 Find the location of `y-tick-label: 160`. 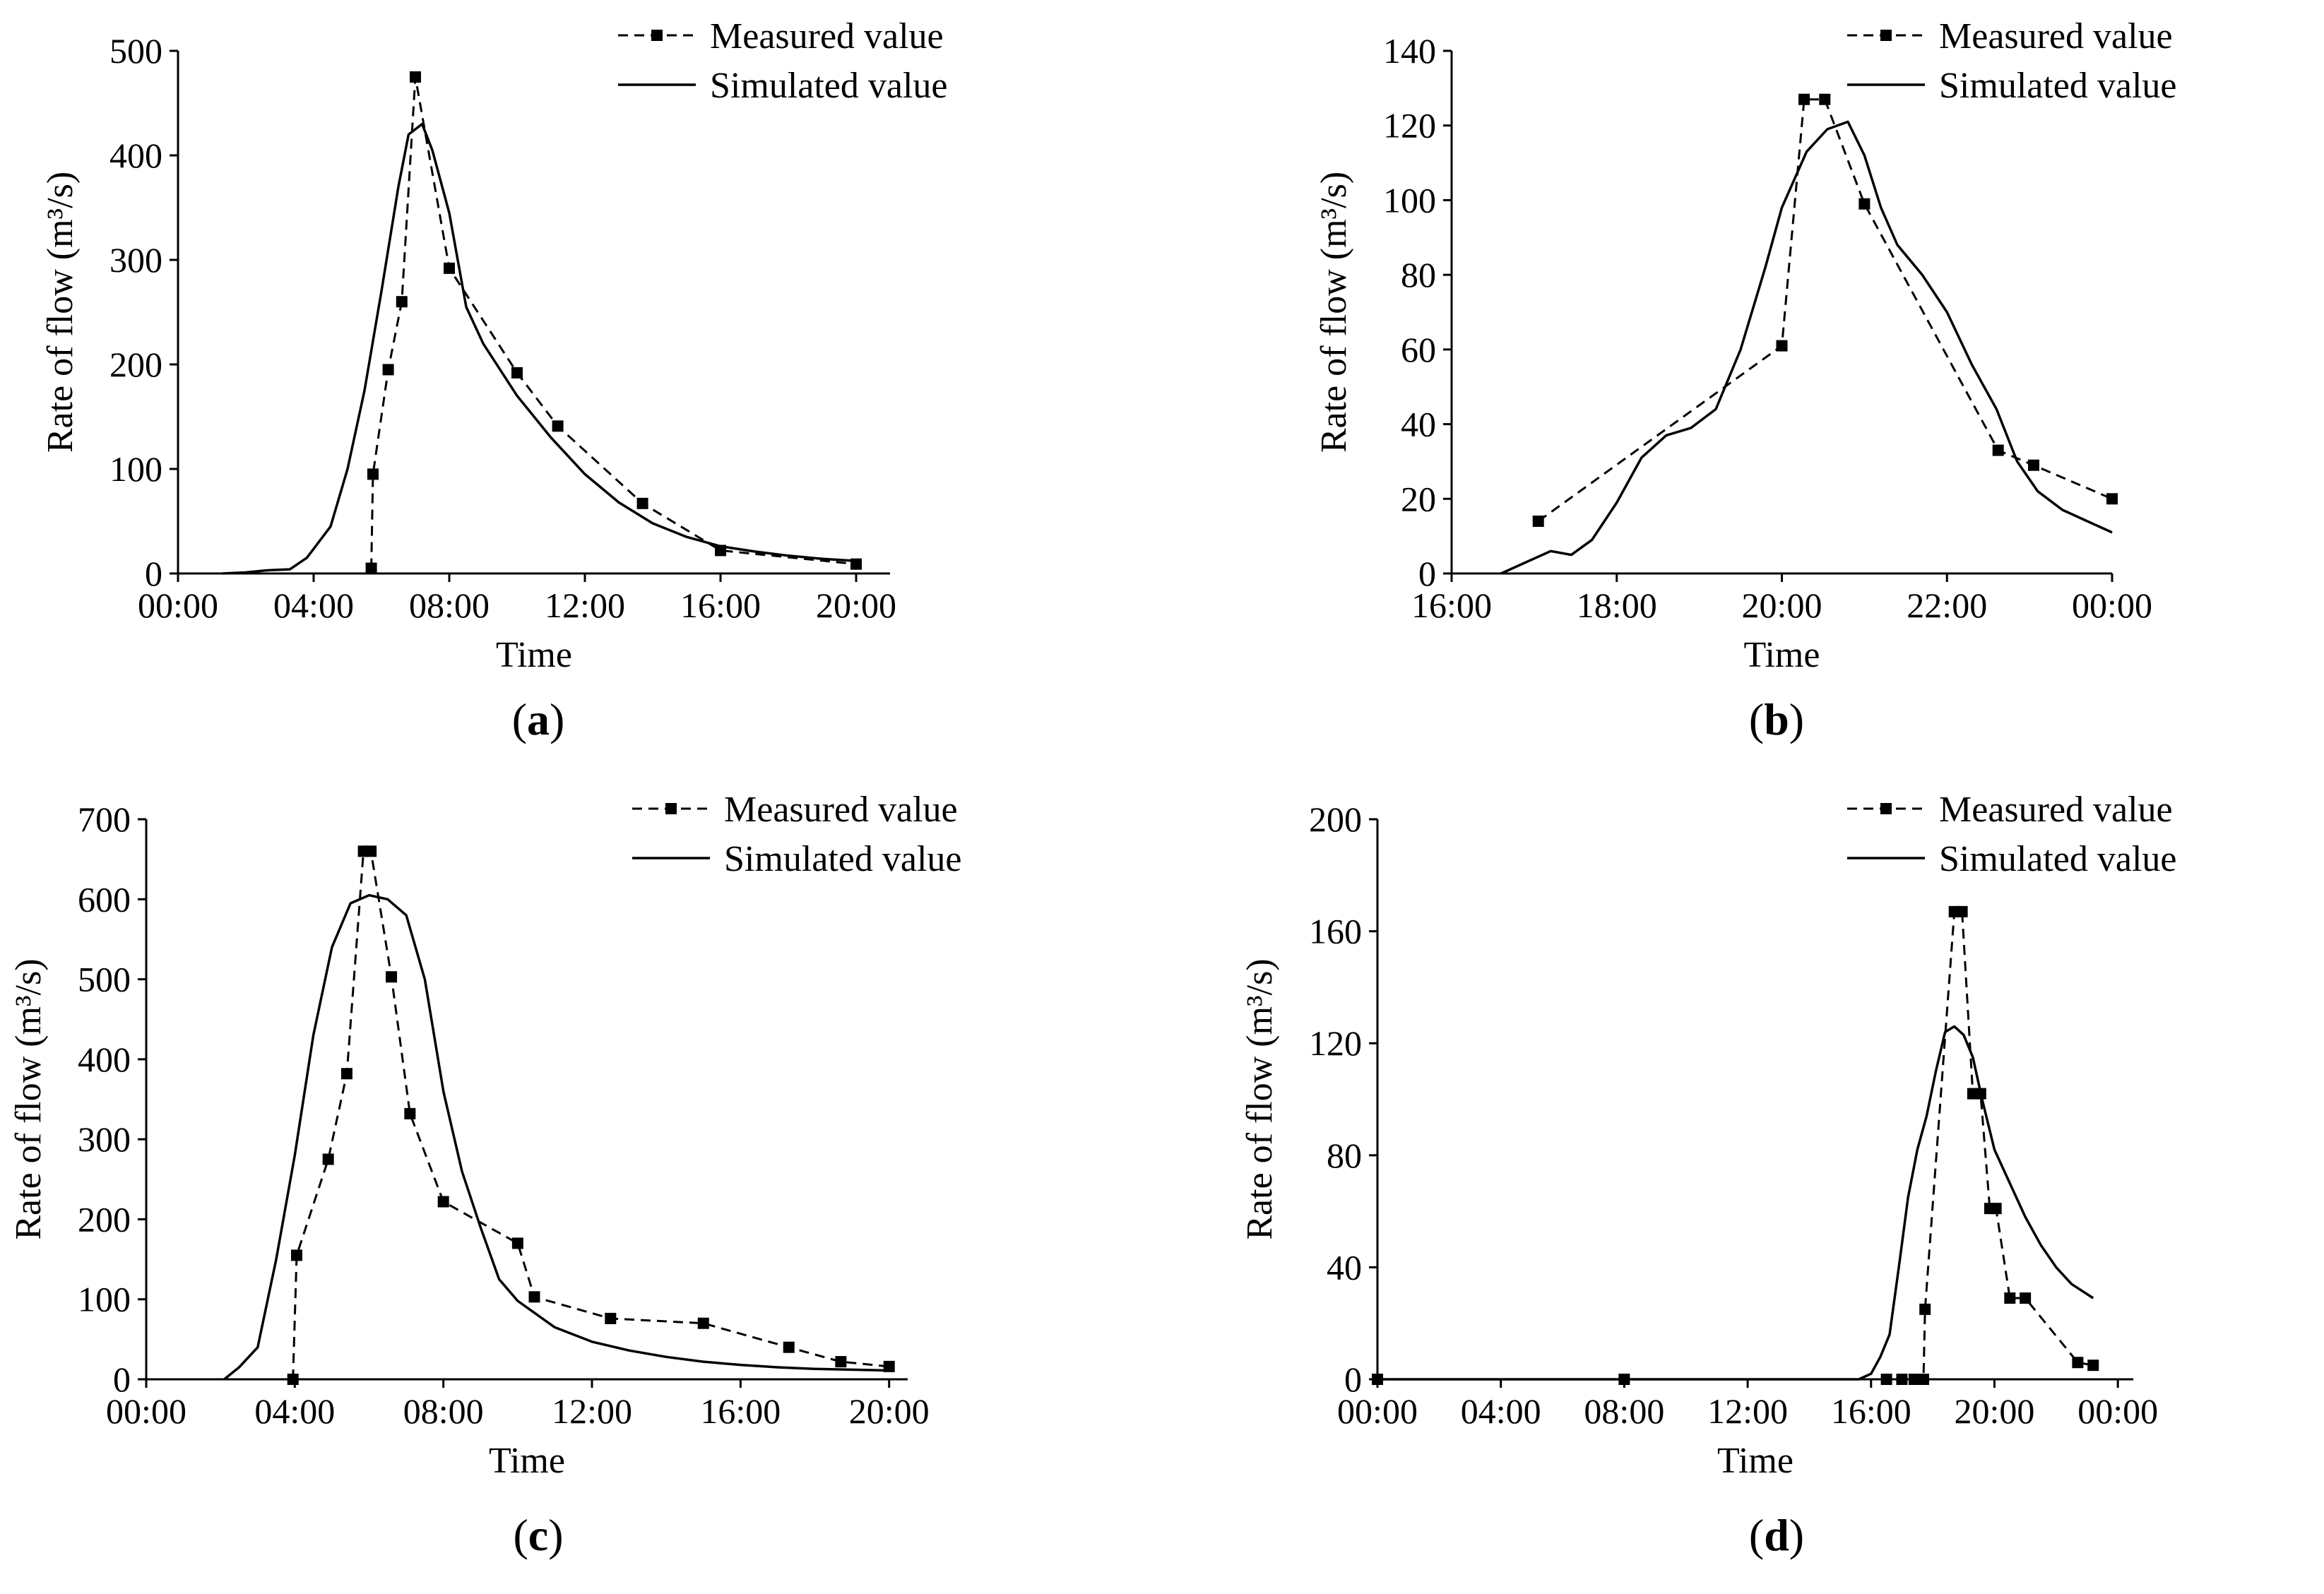

y-tick-label: 160 is located at coordinates (1336, 931).